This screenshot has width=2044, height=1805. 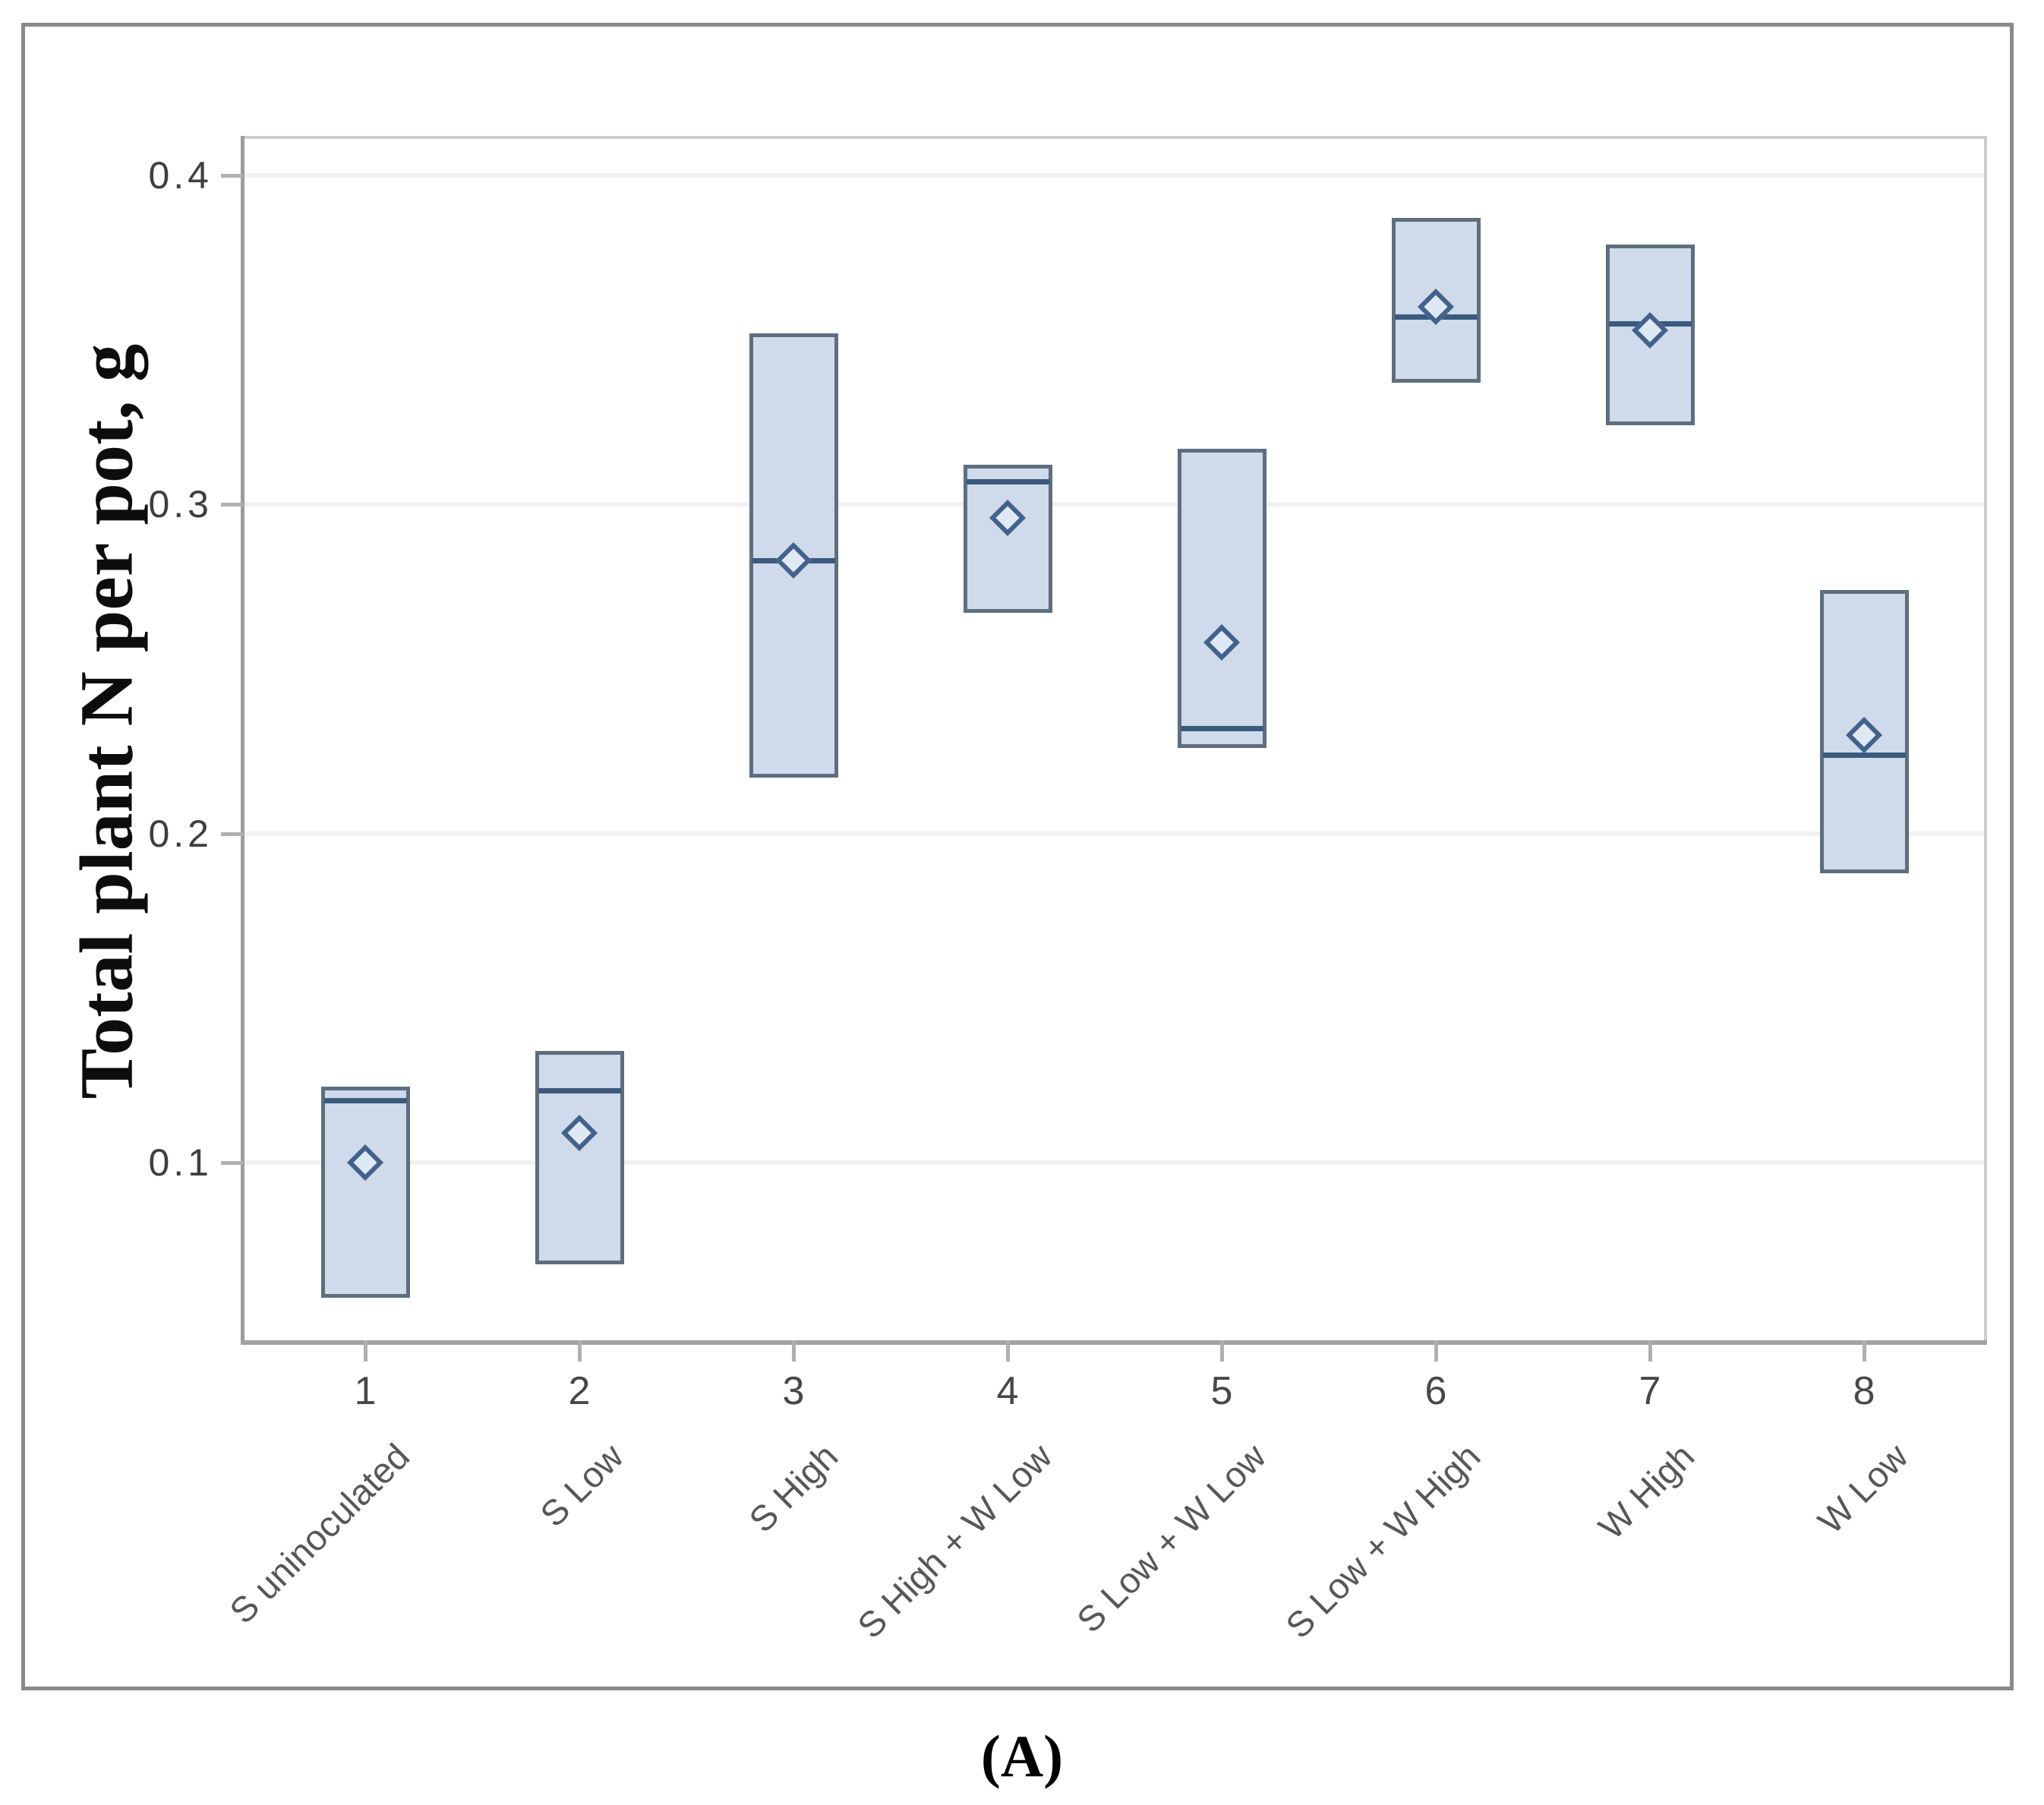 I want to click on y-tick-label: 0.1, so click(x=180, y=1162).